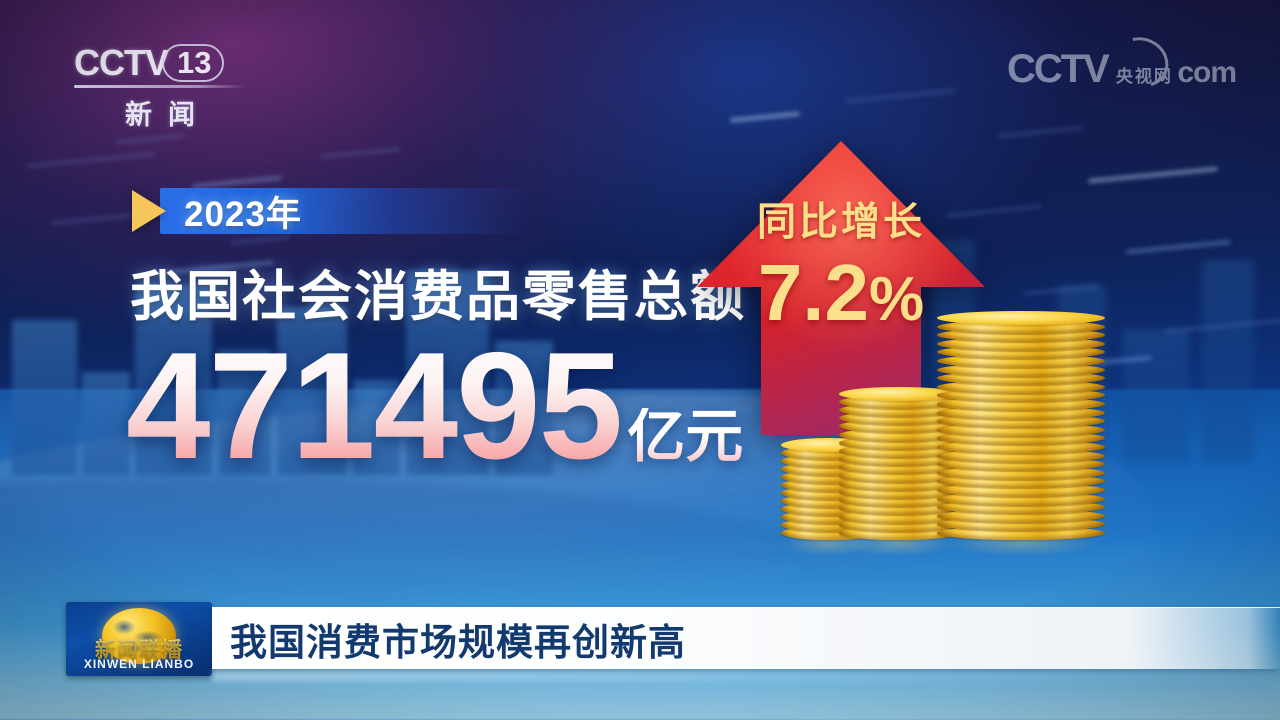  Describe the element at coordinates (345, 211) in the screenshot. I see `year-plate: 2023年` at that location.